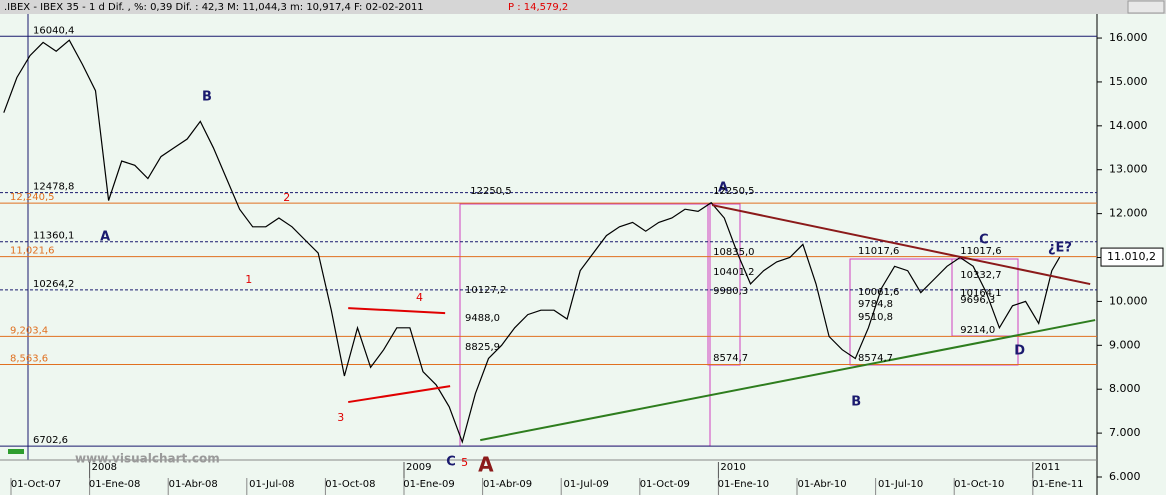 The width and height of the screenshot is (1166, 495). I want to click on annotation: 2, so click(286, 197).